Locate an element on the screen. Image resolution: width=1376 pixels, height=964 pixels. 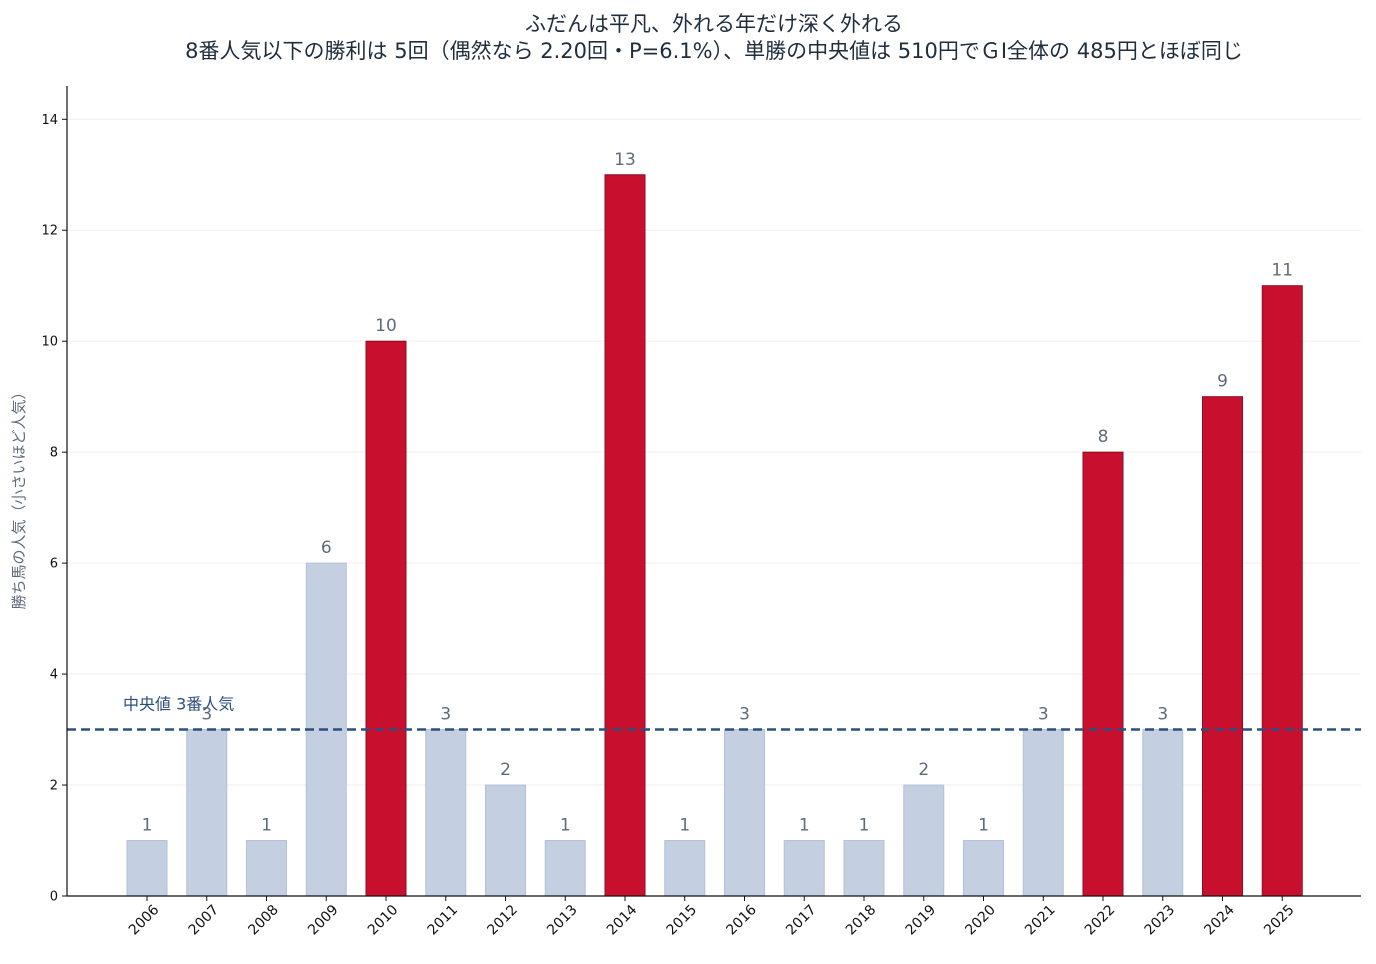
x-tick-label: 2017 is located at coordinates (801, 920).